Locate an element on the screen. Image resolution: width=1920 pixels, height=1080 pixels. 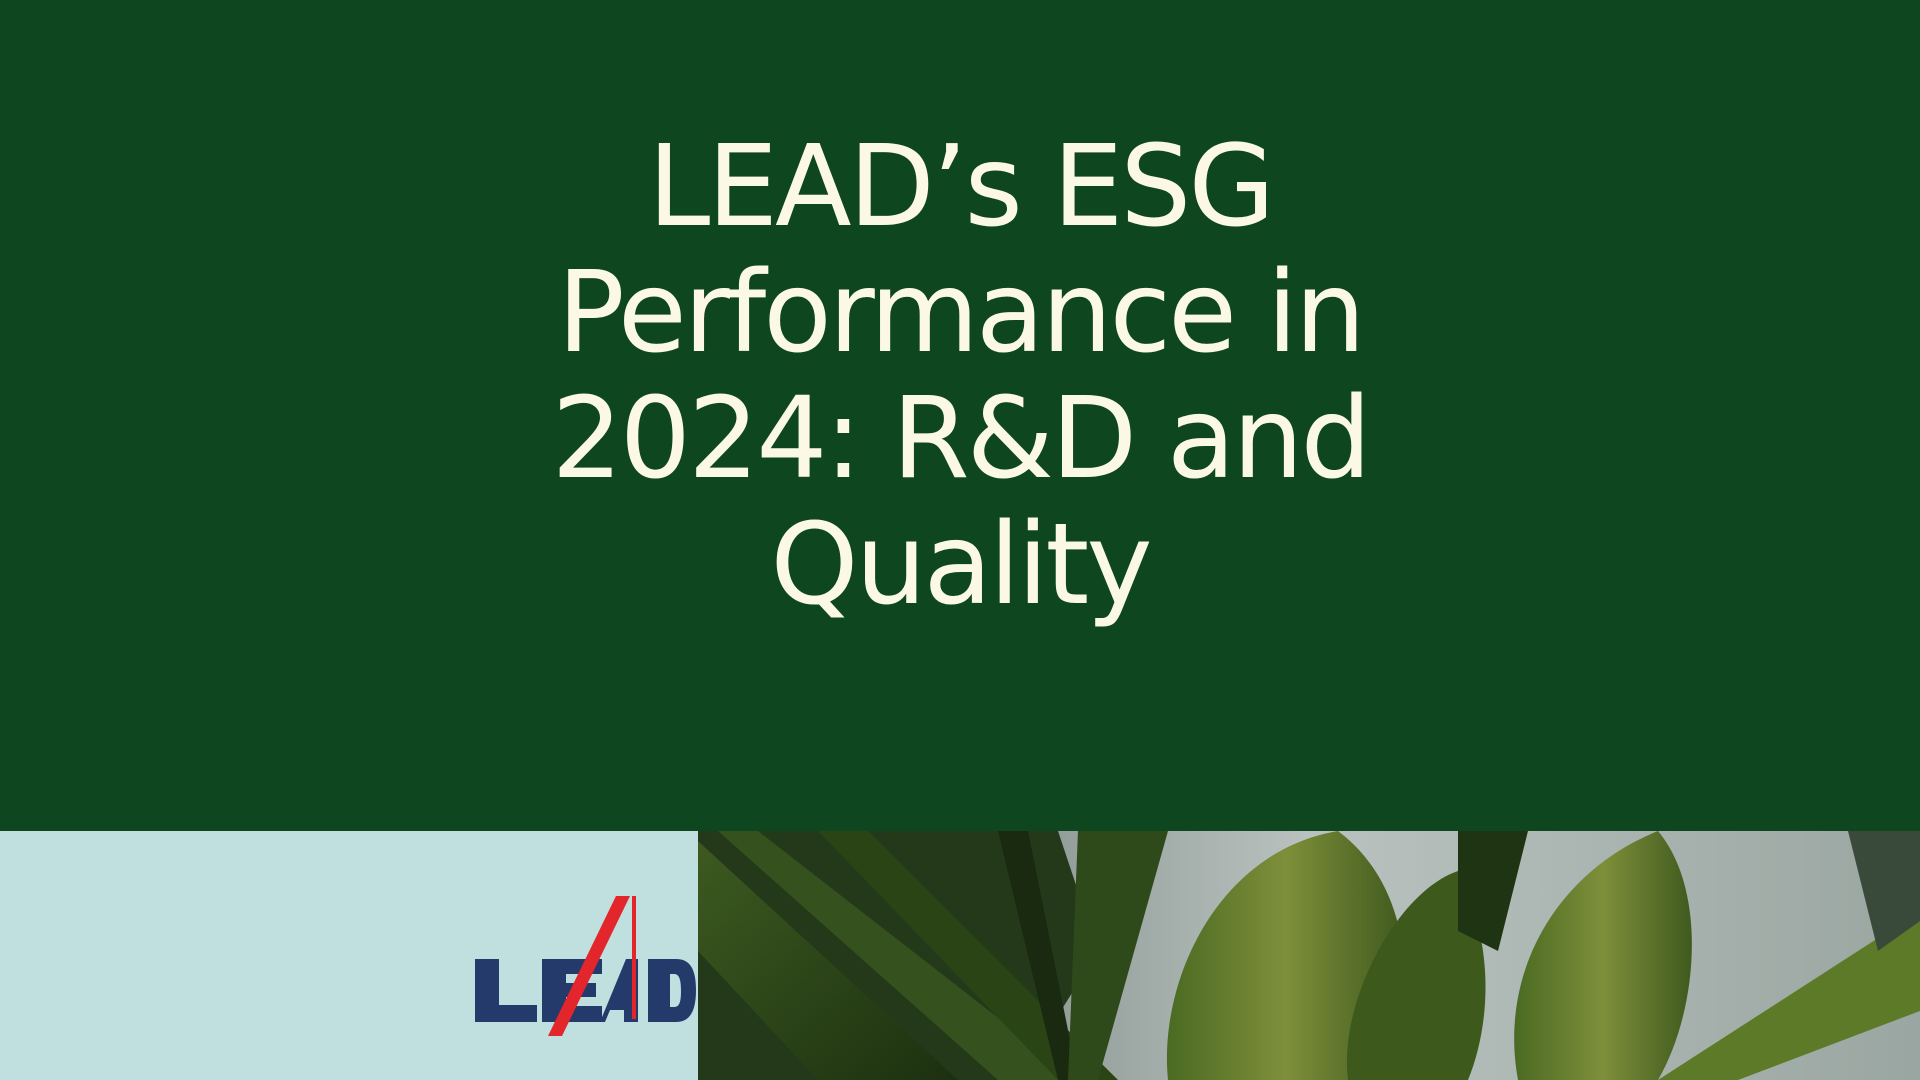
lead-logo is located at coordinates (585, 966).